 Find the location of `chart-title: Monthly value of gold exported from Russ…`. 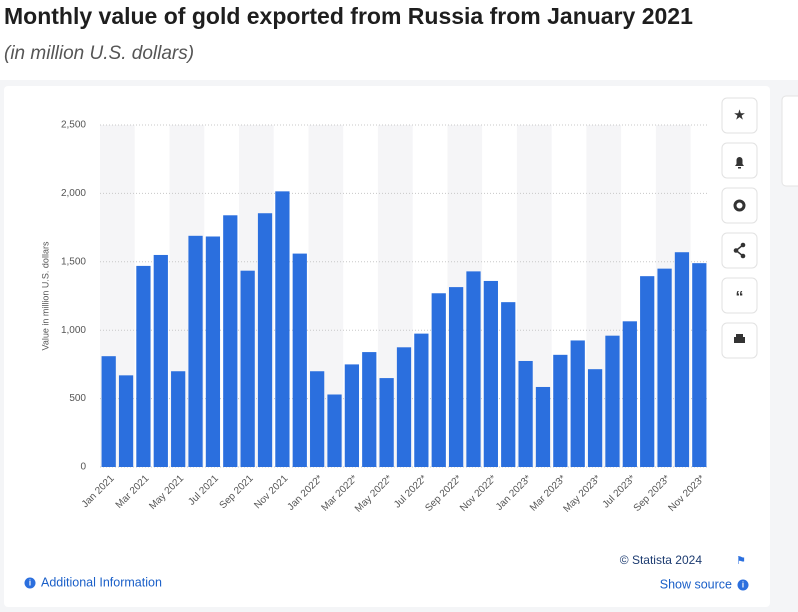

chart-title: Monthly value of gold exported from Russ… is located at coordinates (348, 16).